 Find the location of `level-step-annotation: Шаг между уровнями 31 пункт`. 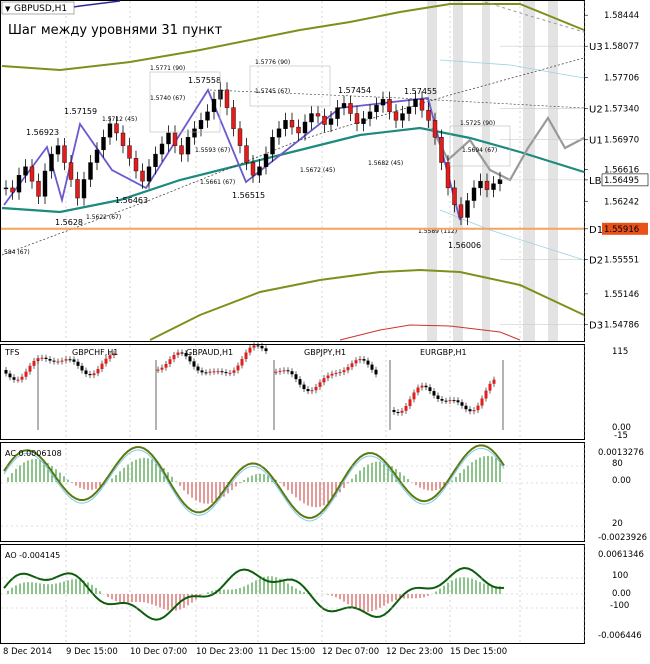

level-step-annotation: Шаг между уровнями 31 пункт is located at coordinates (115, 30).